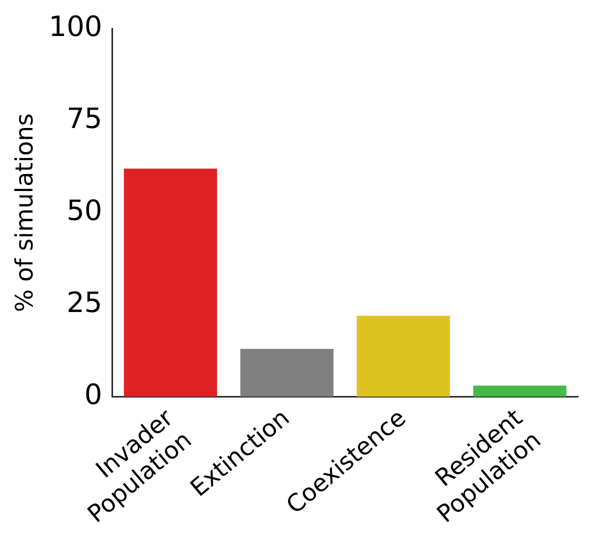 This screenshot has width=600, height=553. I want to click on y-tick-label: 0, so click(93, 394).